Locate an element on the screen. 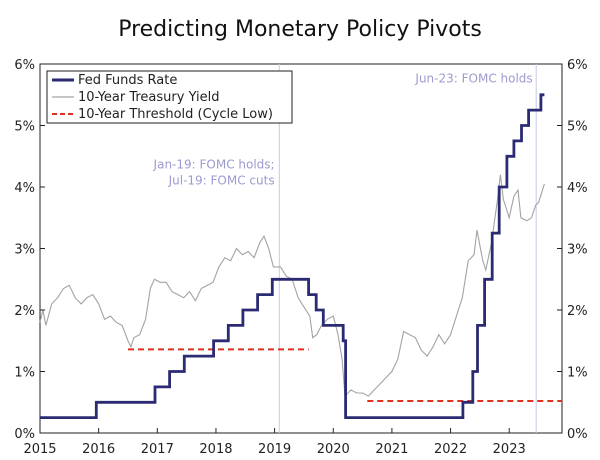 This screenshot has width=600, height=460. legend-box is located at coordinates (169, 97).